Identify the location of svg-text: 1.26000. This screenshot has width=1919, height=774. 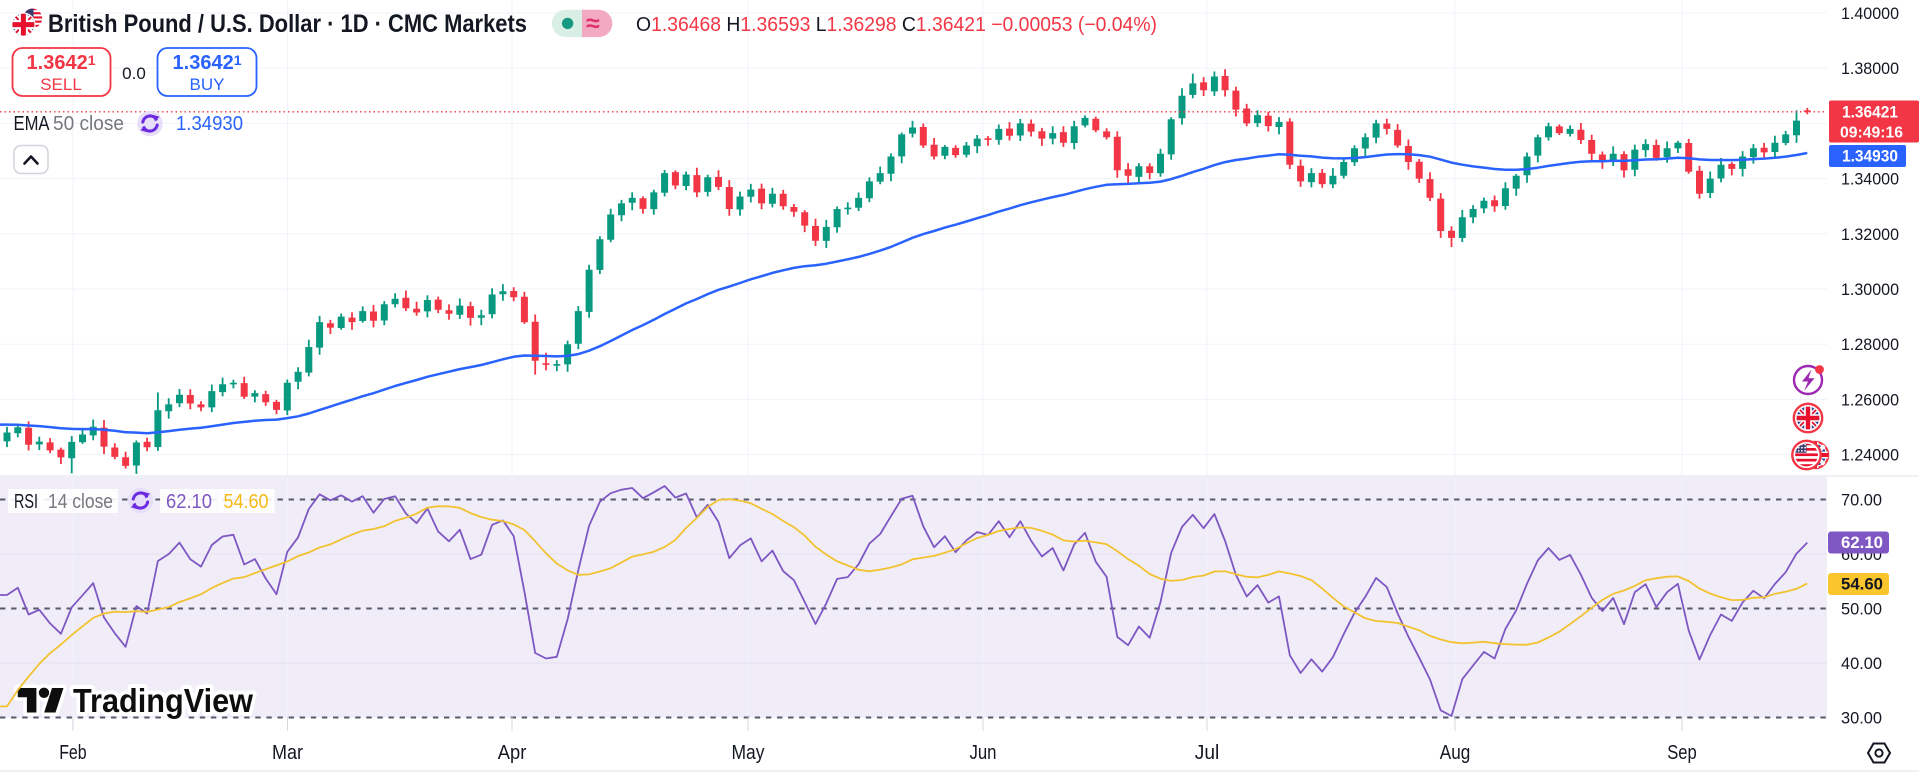
(1870, 399).